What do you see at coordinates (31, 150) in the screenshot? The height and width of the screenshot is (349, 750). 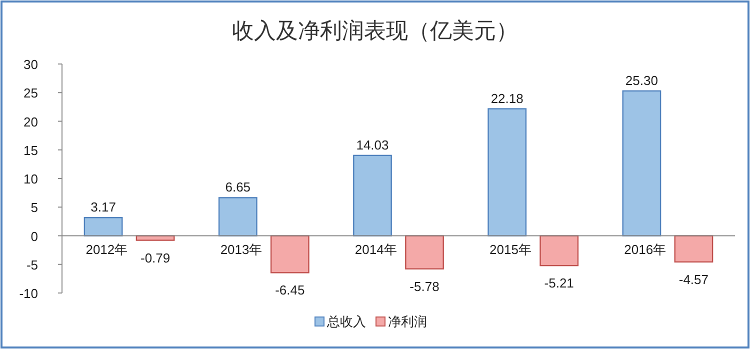 I see `ytick: 15` at bounding box center [31, 150].